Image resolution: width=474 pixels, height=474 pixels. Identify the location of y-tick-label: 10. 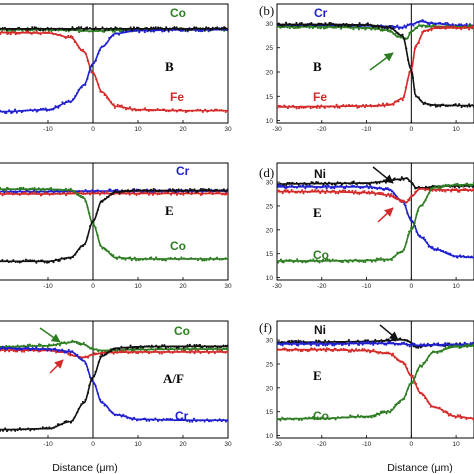
(270, 121).